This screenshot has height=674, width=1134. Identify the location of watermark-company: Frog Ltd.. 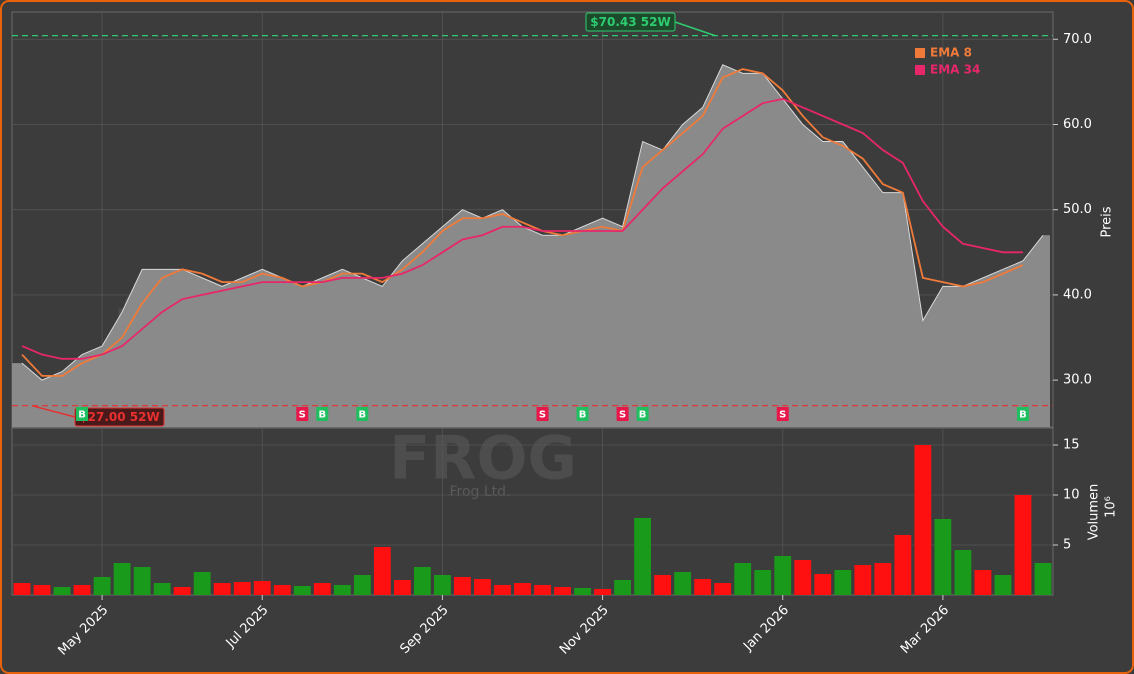
(479, 492).